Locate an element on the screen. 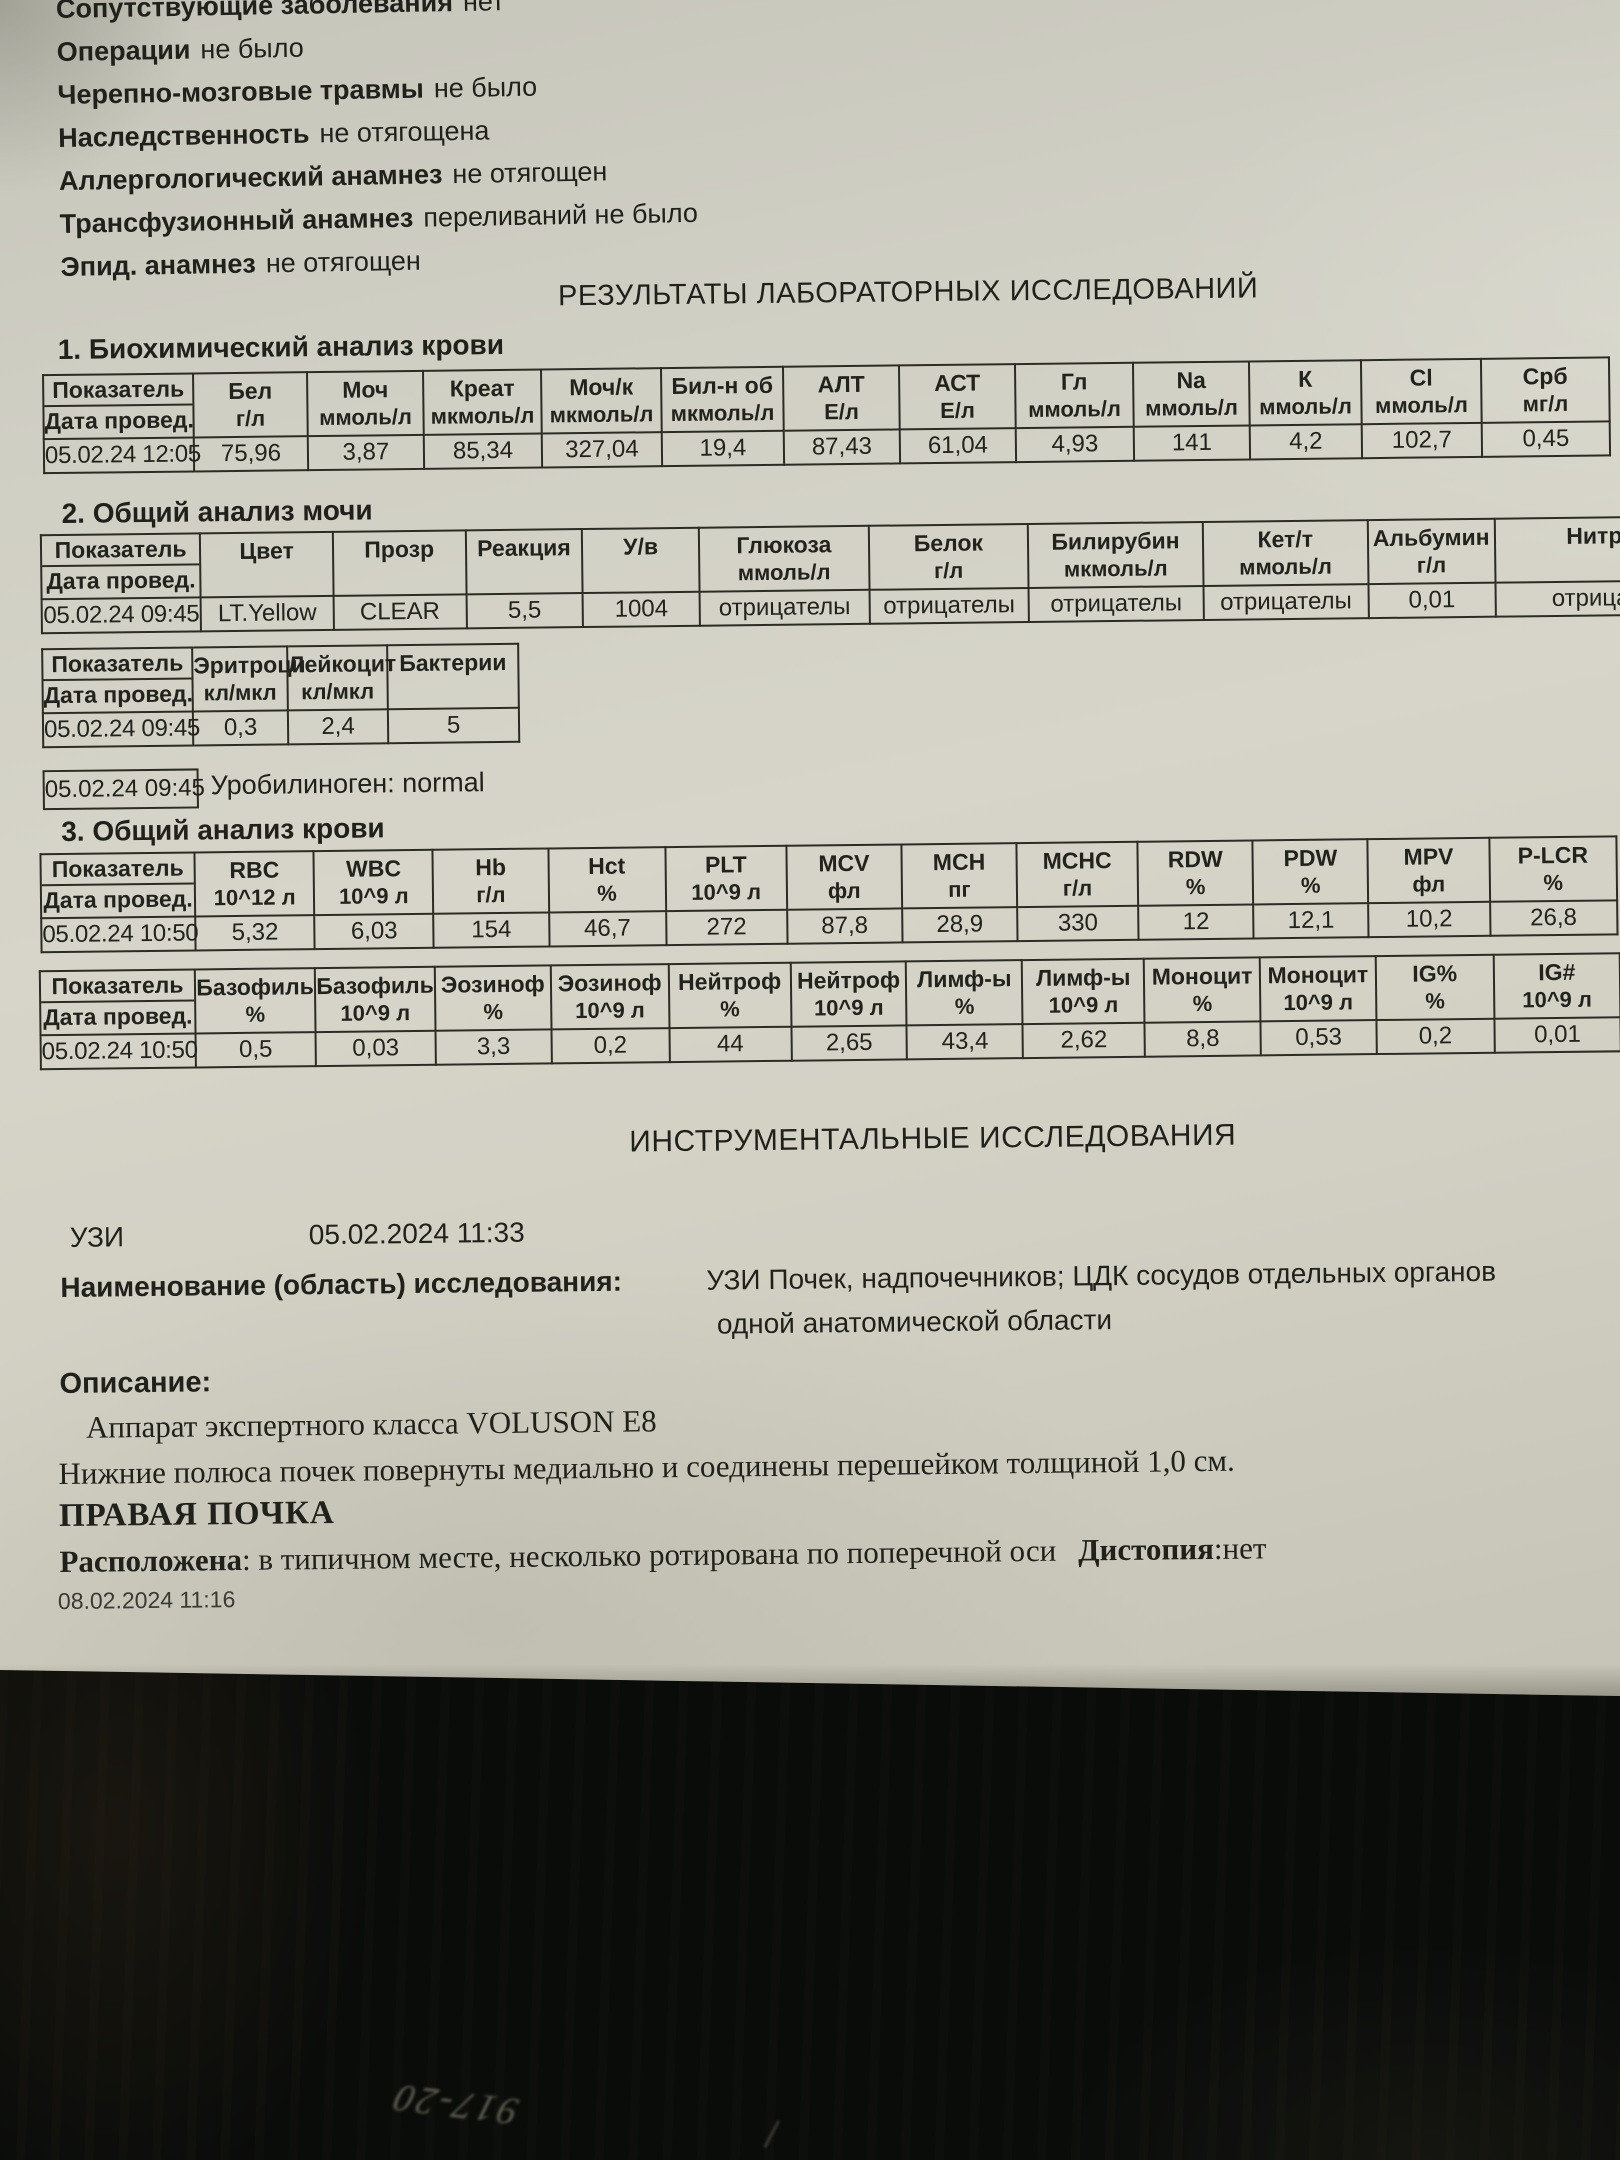 The height and width of the screenshot is (2160, 1620). column-header-cell: Hb г/л is located at coordinates (490, 881).